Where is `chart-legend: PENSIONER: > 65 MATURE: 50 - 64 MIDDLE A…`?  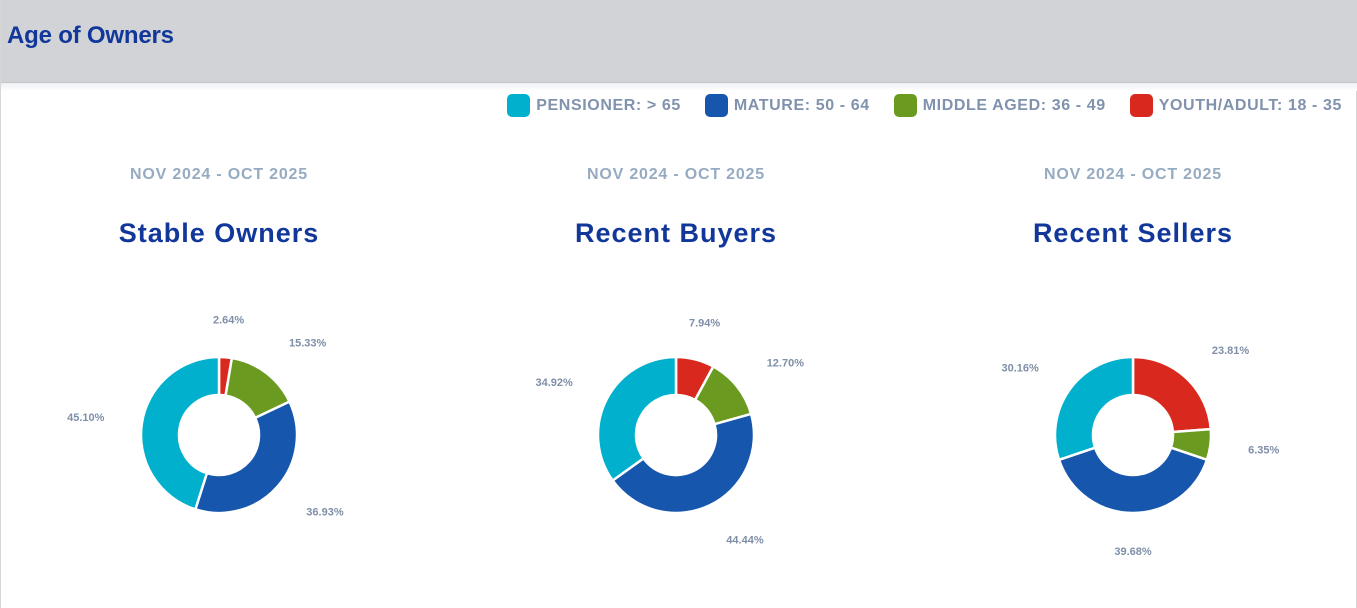 chart-legend: PENSIONER: > 65 MATURE: 50 - 64 MIDDLE A… is located at coordinates (924, 105).